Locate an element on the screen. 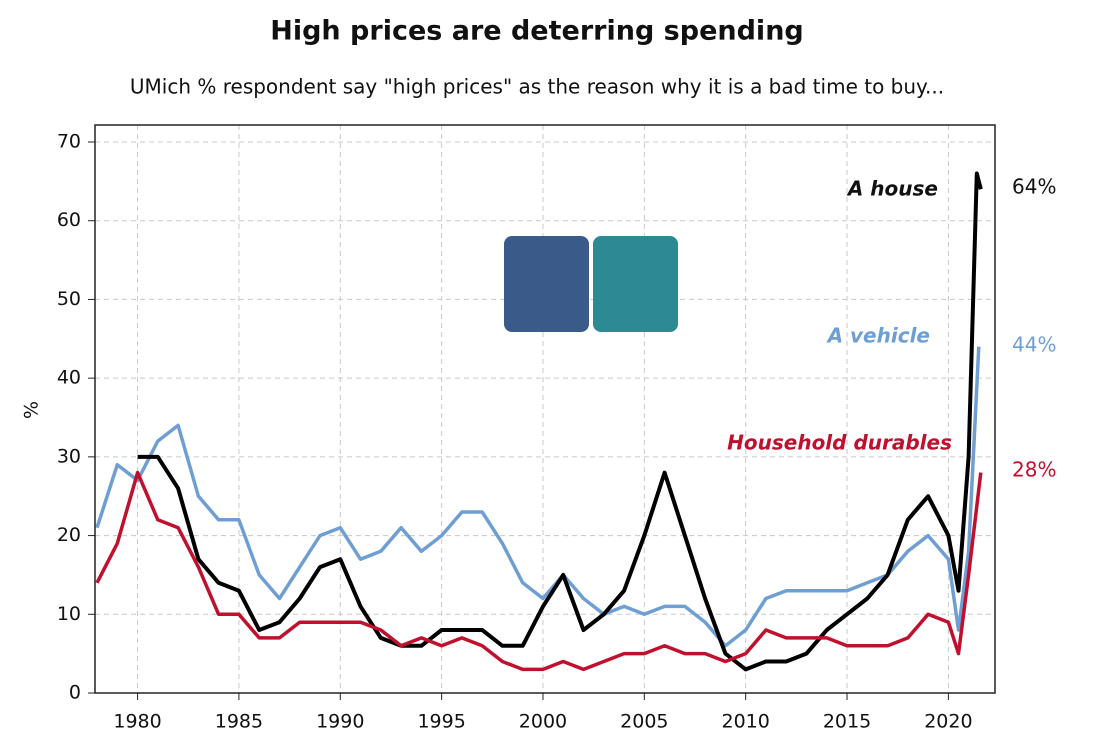  x-tick-label: 1985 is located at coordinates (239, 722).